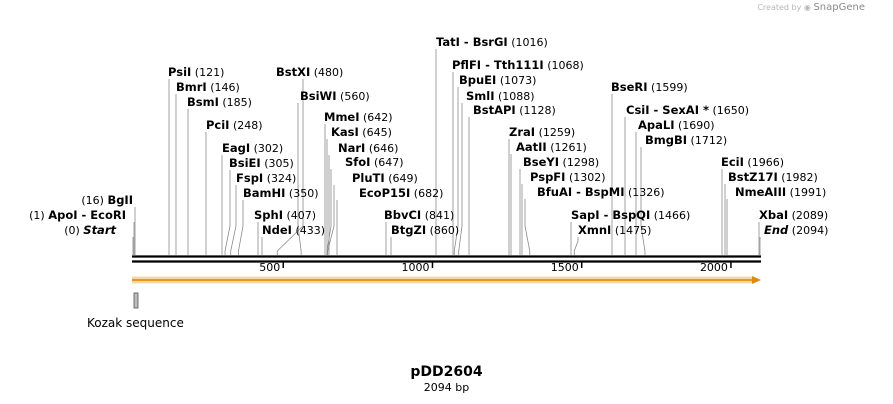 This screenshot has height=404, width=893. What do you see at coordinates (522, 132) in the screenshot?
I see `enzyme-name: ZraI` at bounding box center [522, 132].